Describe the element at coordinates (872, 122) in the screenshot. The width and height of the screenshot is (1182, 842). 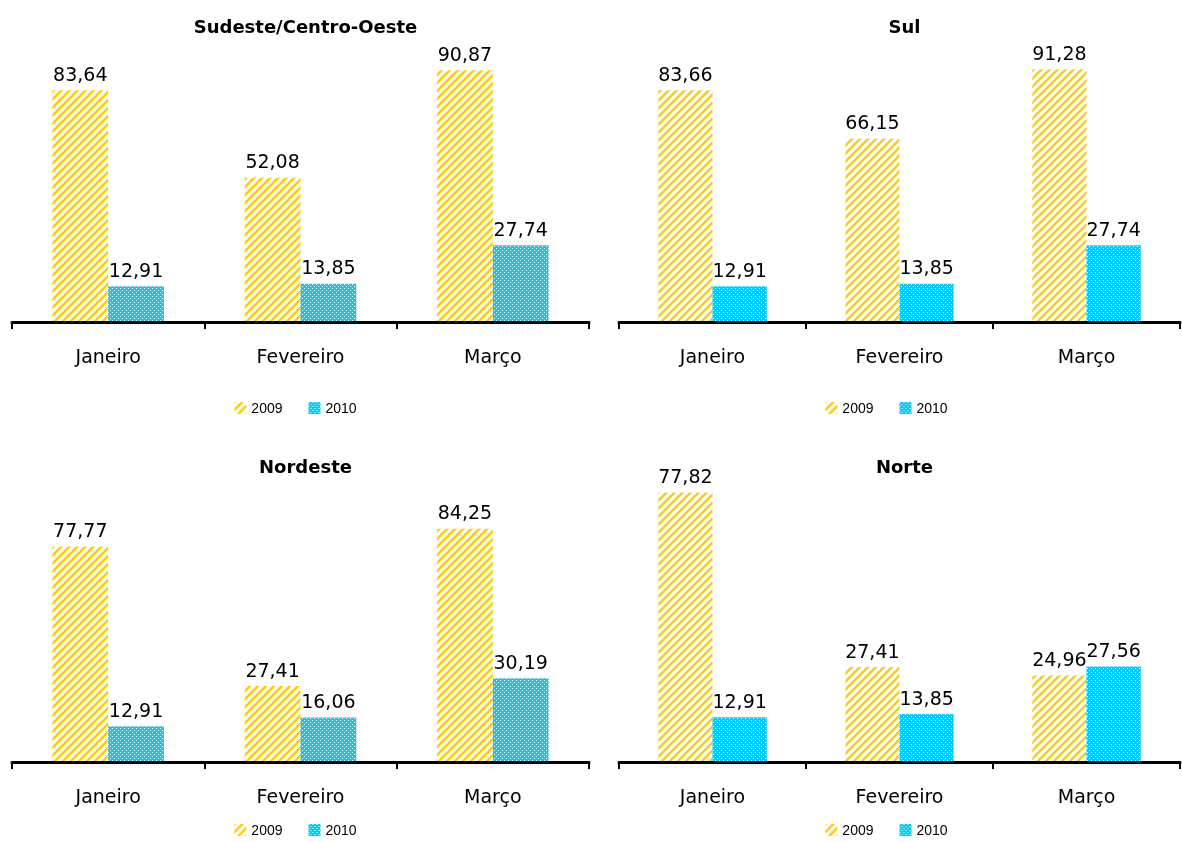
I see `data-label: 66,15` at that location.